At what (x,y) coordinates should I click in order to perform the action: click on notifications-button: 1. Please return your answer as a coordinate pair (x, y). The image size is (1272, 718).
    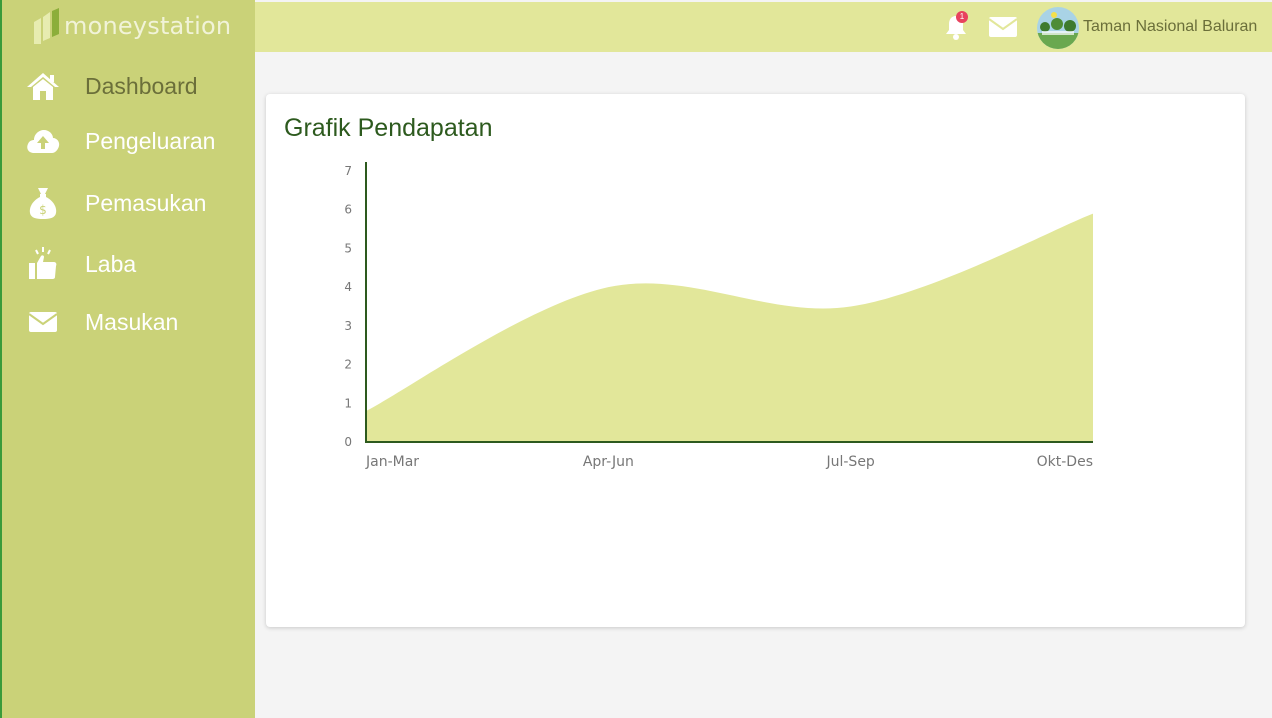
    Looking at the image, I should click on (956, 26).